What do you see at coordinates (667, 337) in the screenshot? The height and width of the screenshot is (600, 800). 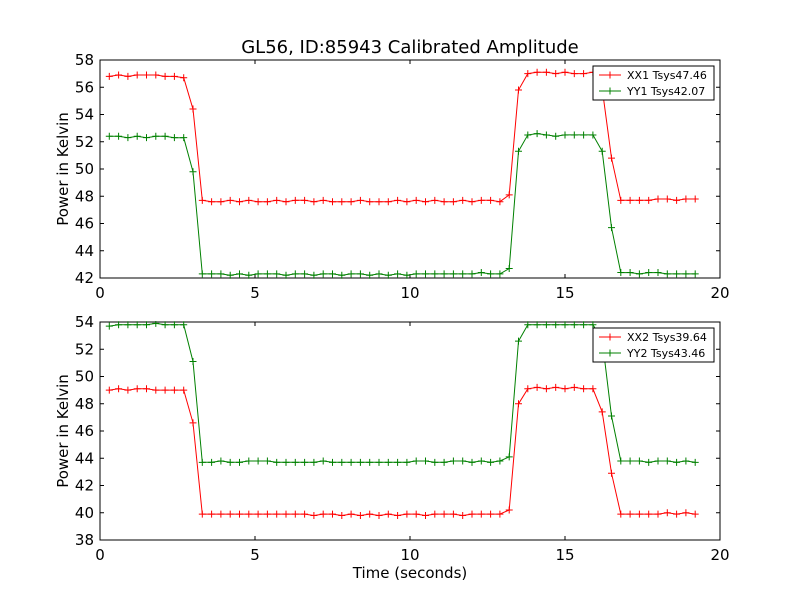 I see `legend-label: XX2 Tsys39.64` at bounding box center [667, 337].